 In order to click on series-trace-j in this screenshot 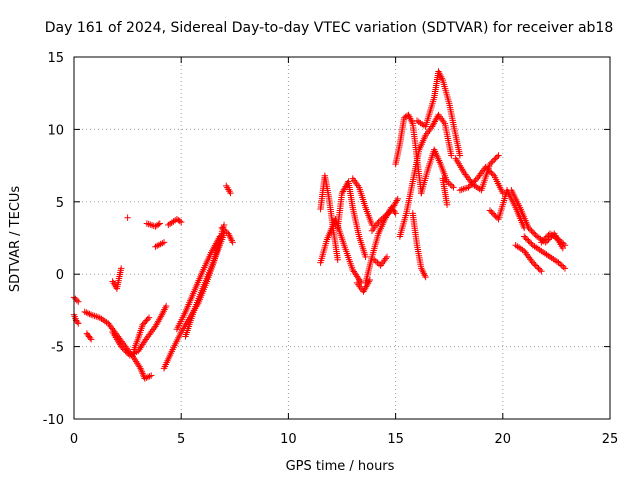, I will do `click(160, 244)`.